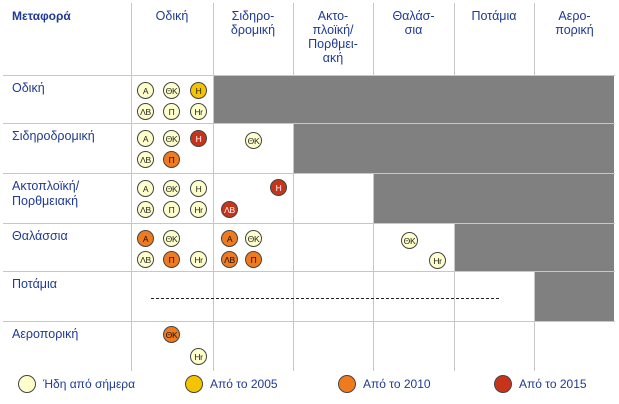 The height and width of the screenshot is (404, 619). Describe the element at coordinates (172, 16) in the screenshot. I see `col-header-road: Οδική` at that location.